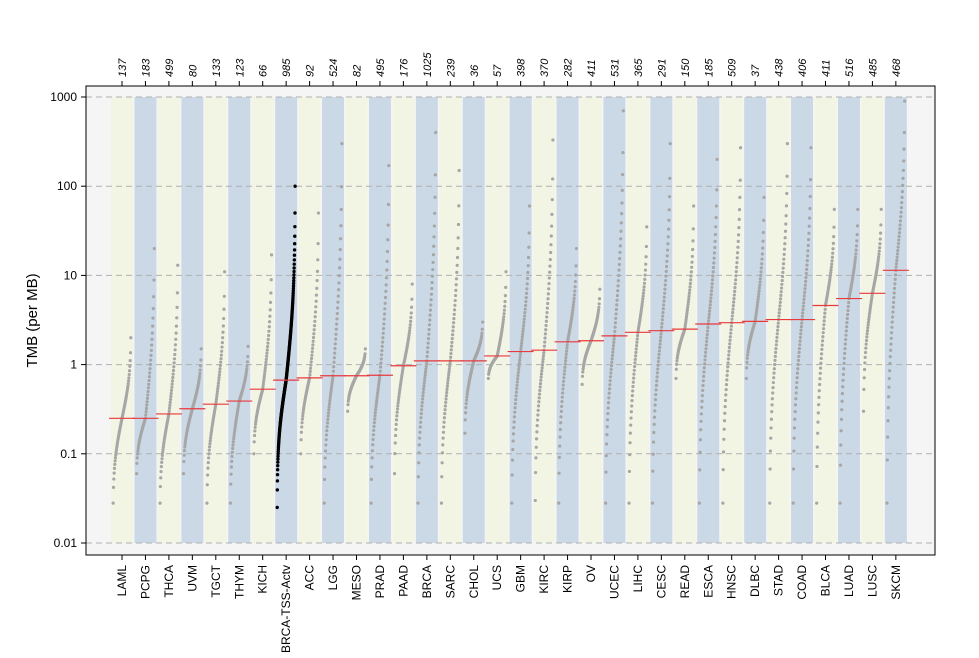 Image resolution: width=979 pixels, height=658 pixels. I want to click on x-tick-label: KIRC, so click(544, 579).